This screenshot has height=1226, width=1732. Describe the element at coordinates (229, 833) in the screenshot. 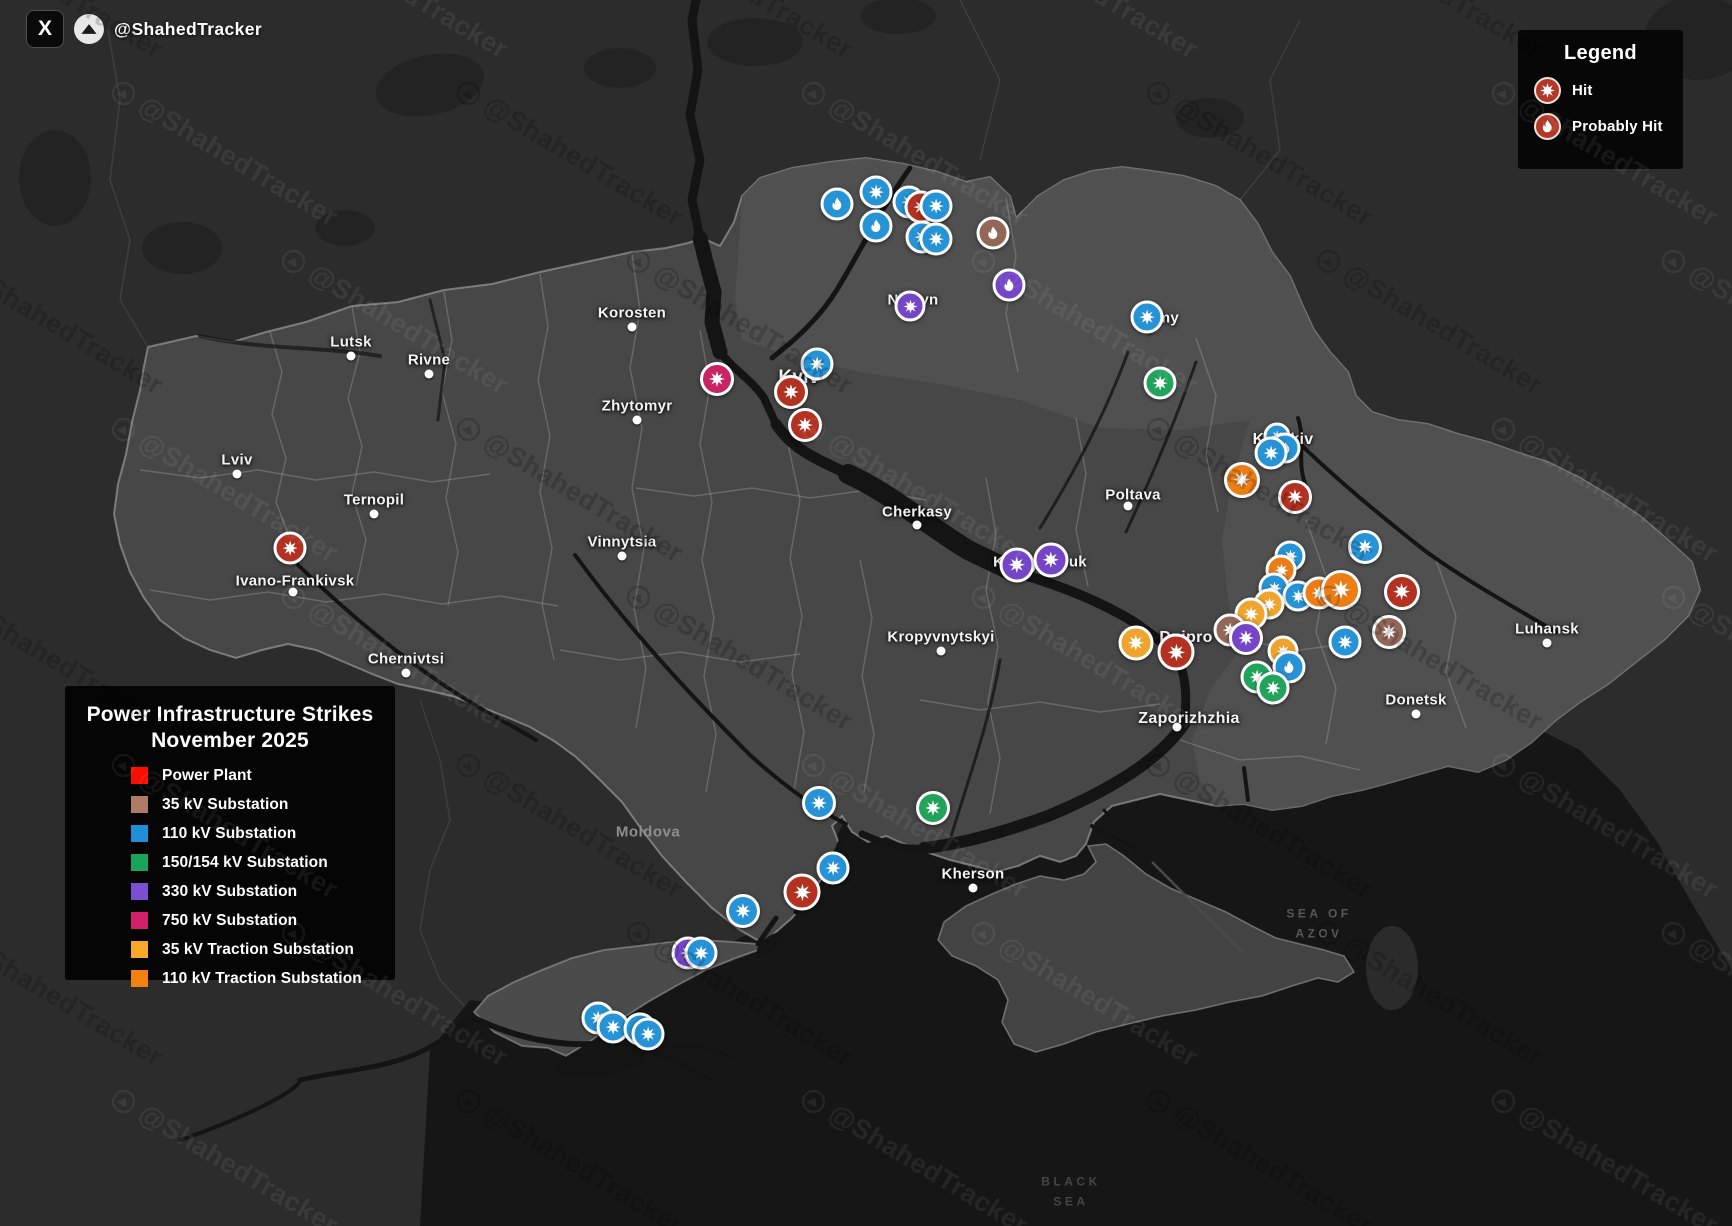

I see `category-label: 110 kV Substation` at that location.